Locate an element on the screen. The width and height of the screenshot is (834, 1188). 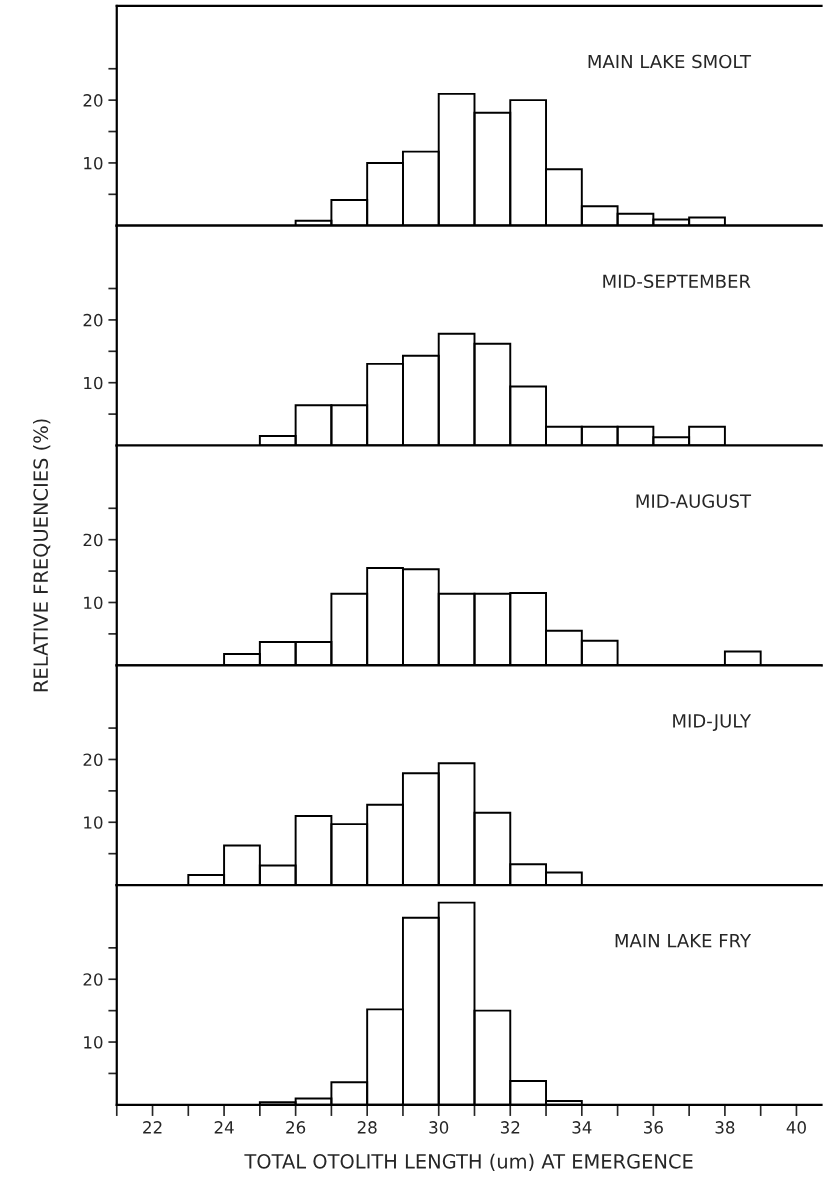
text: MID-AUGUST is located at coordinates (694, 501).